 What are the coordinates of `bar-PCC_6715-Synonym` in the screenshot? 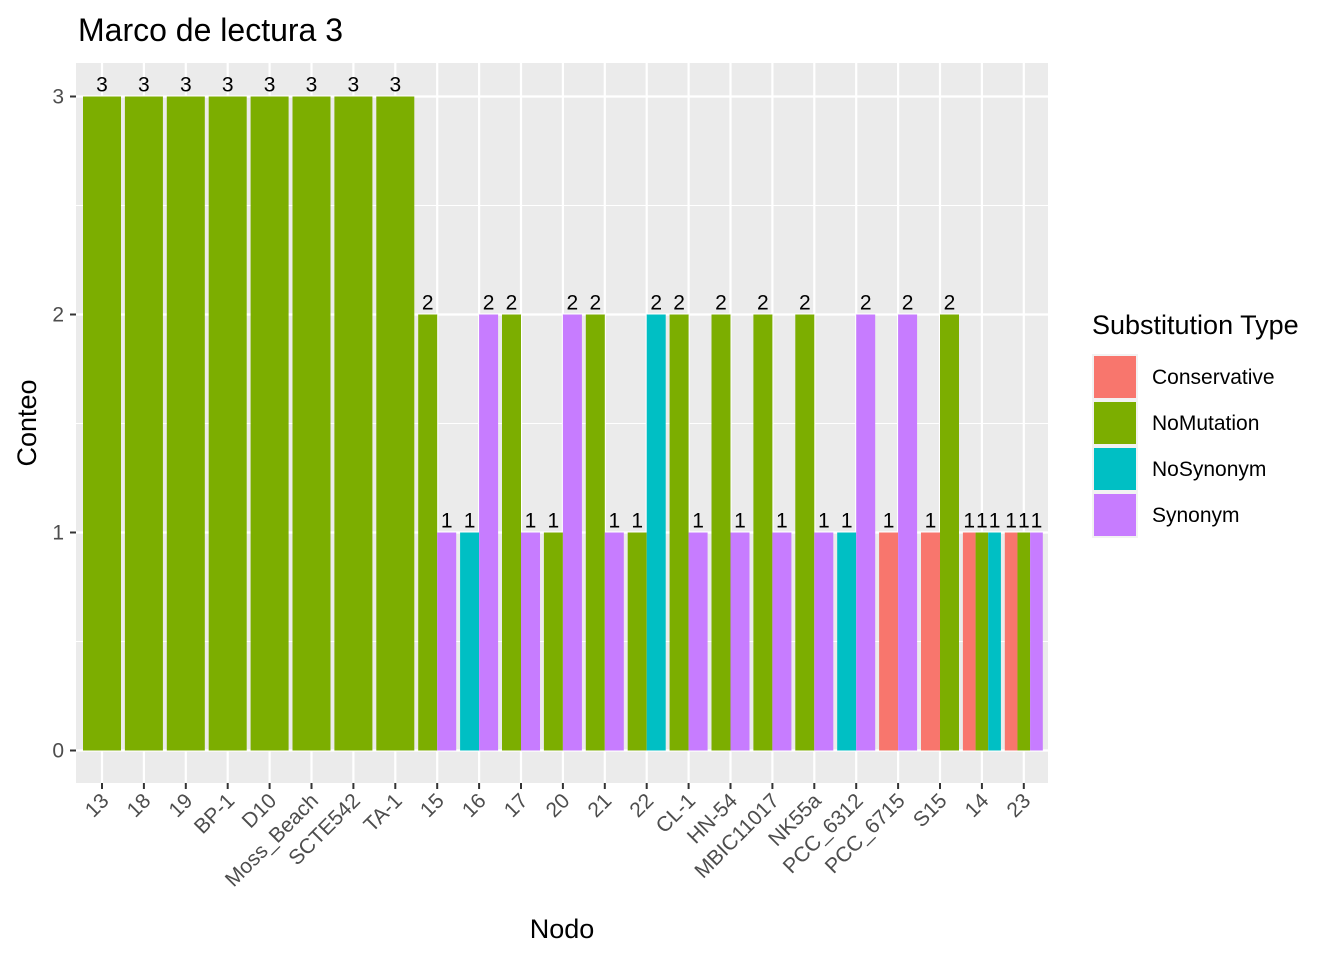 It's located at (908, 532).